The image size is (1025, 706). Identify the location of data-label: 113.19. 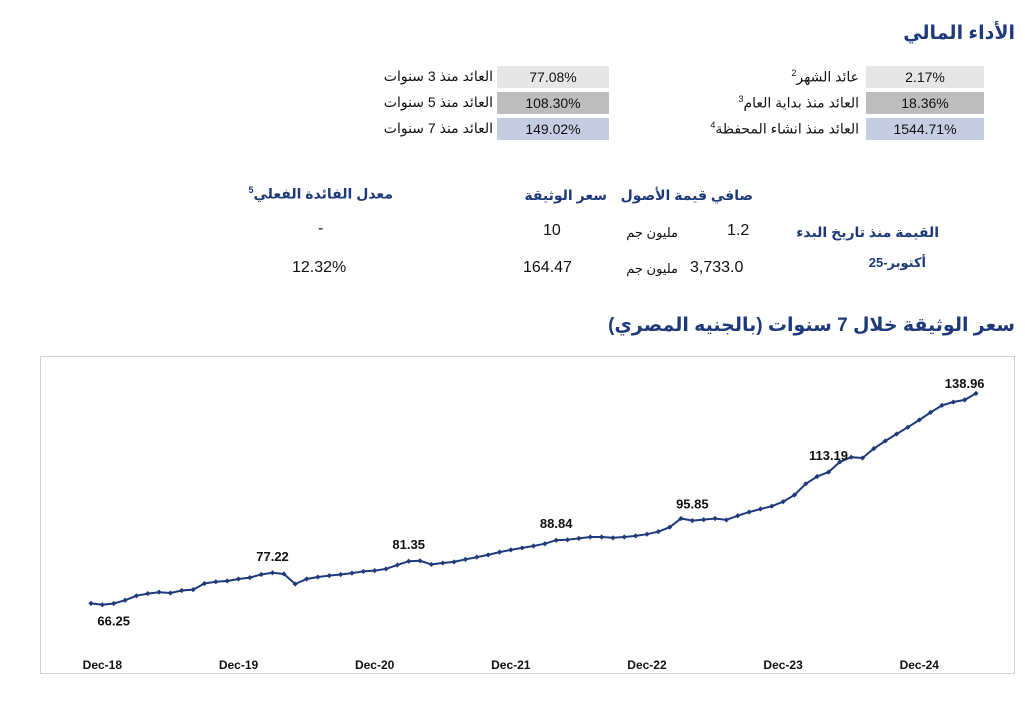
(828, 455).